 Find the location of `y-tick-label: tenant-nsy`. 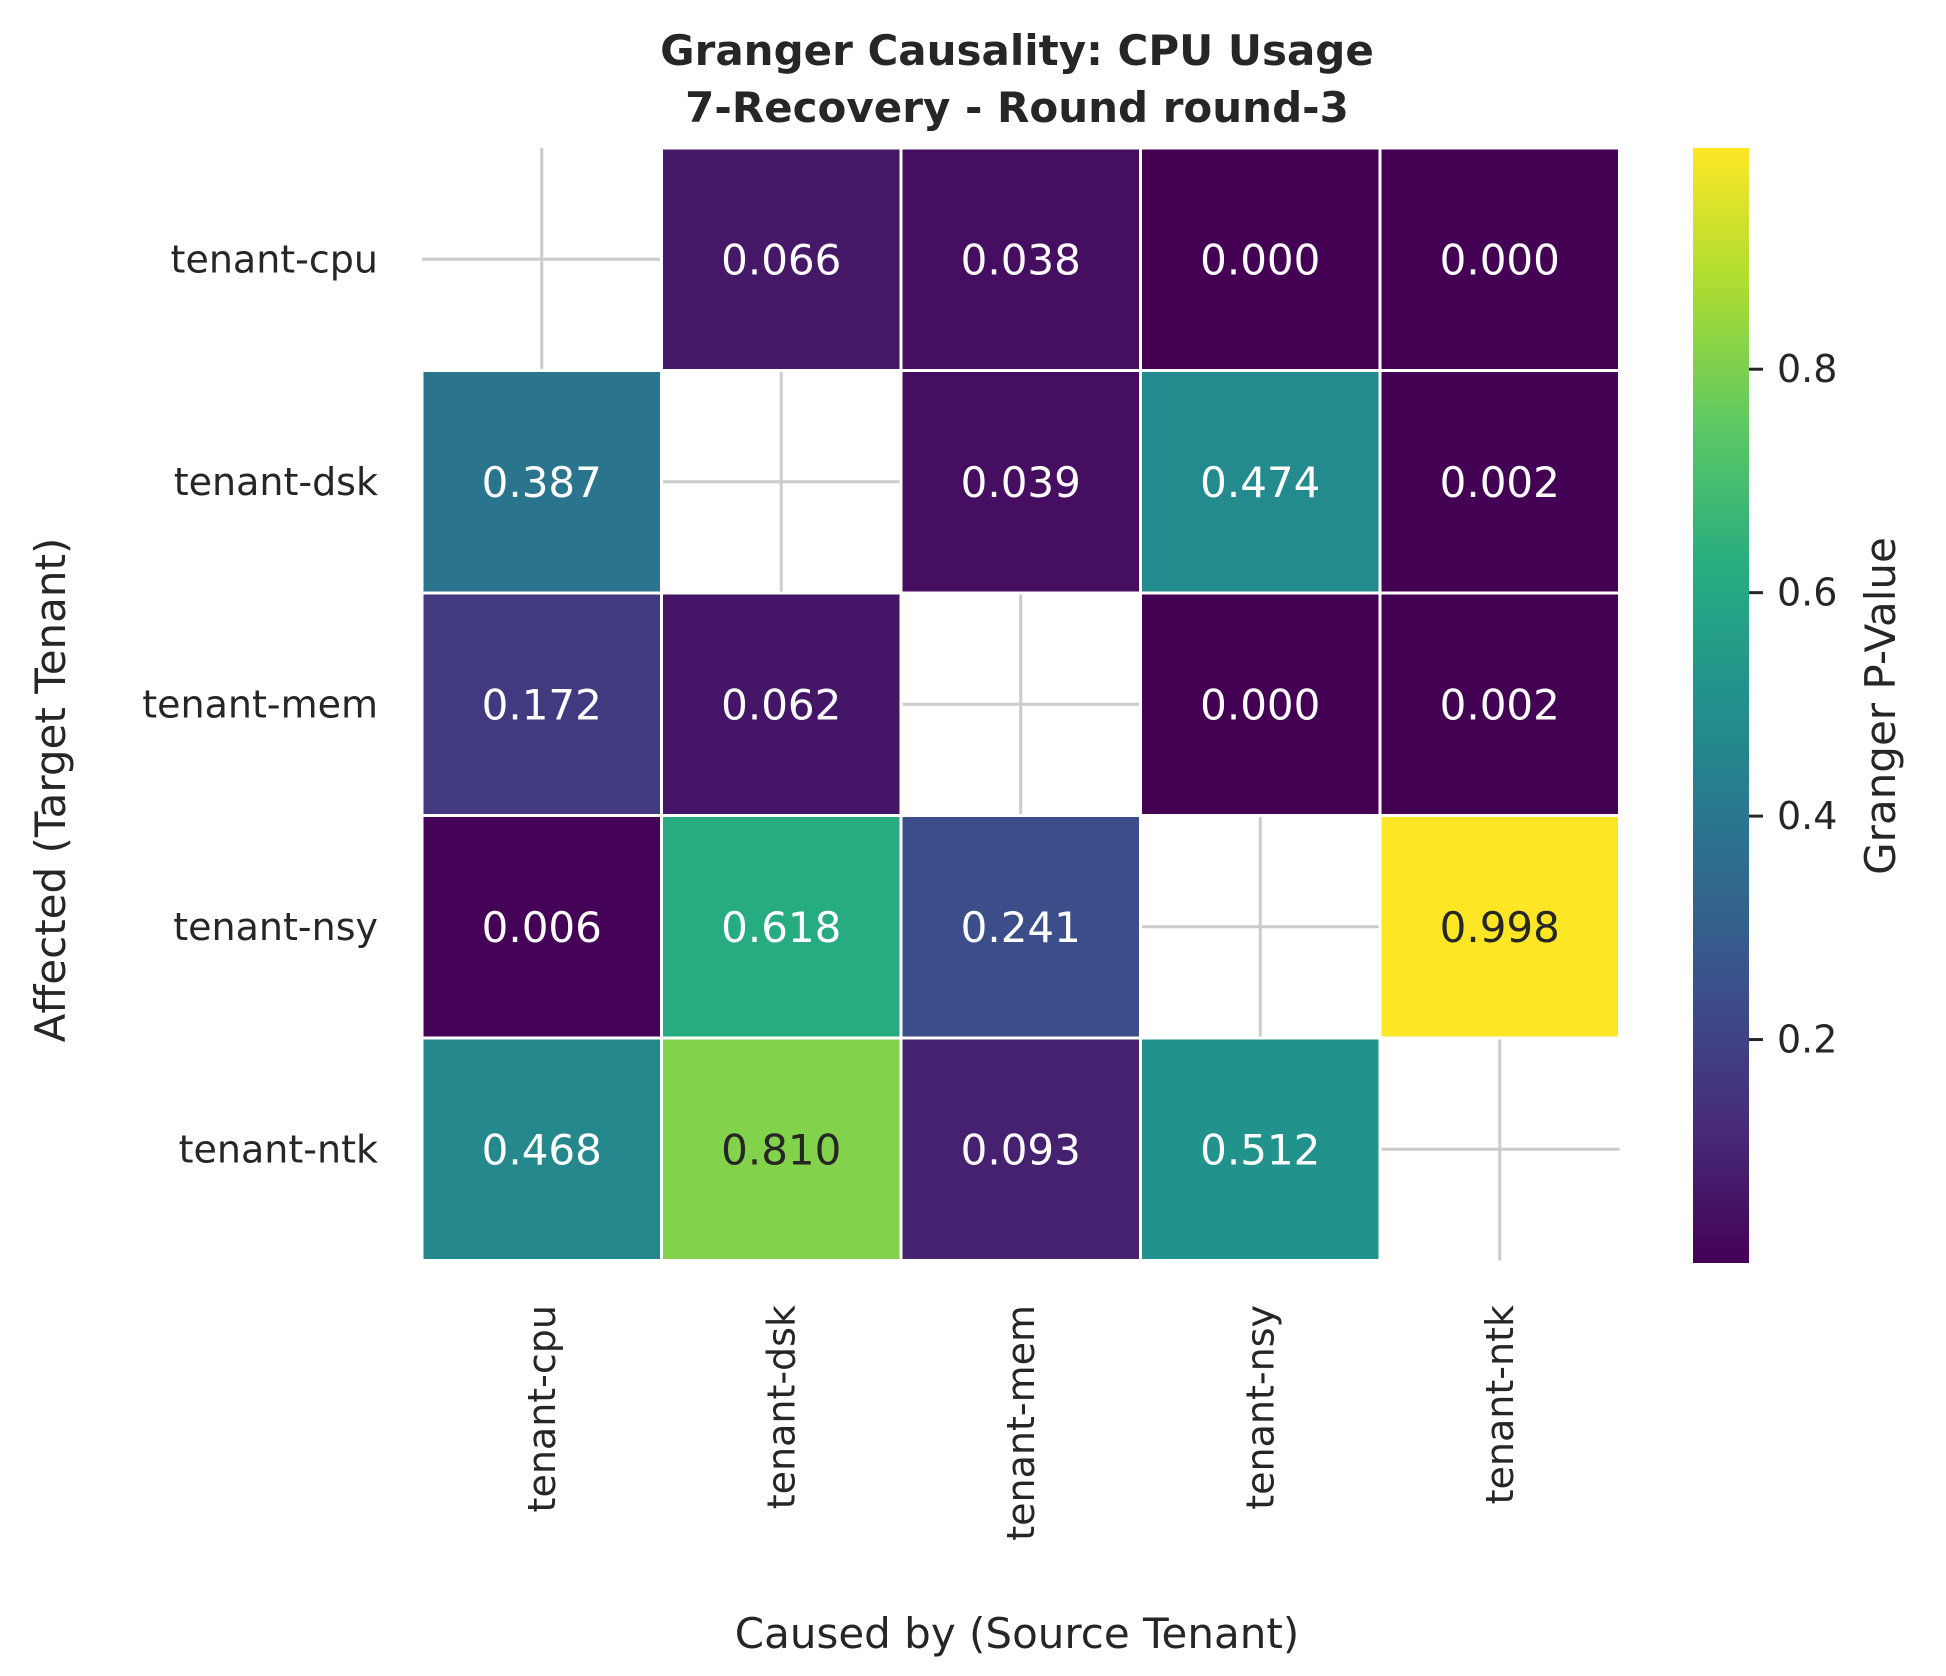

y-tick-label: tenant-nsy is located at coordinates (275, 927).